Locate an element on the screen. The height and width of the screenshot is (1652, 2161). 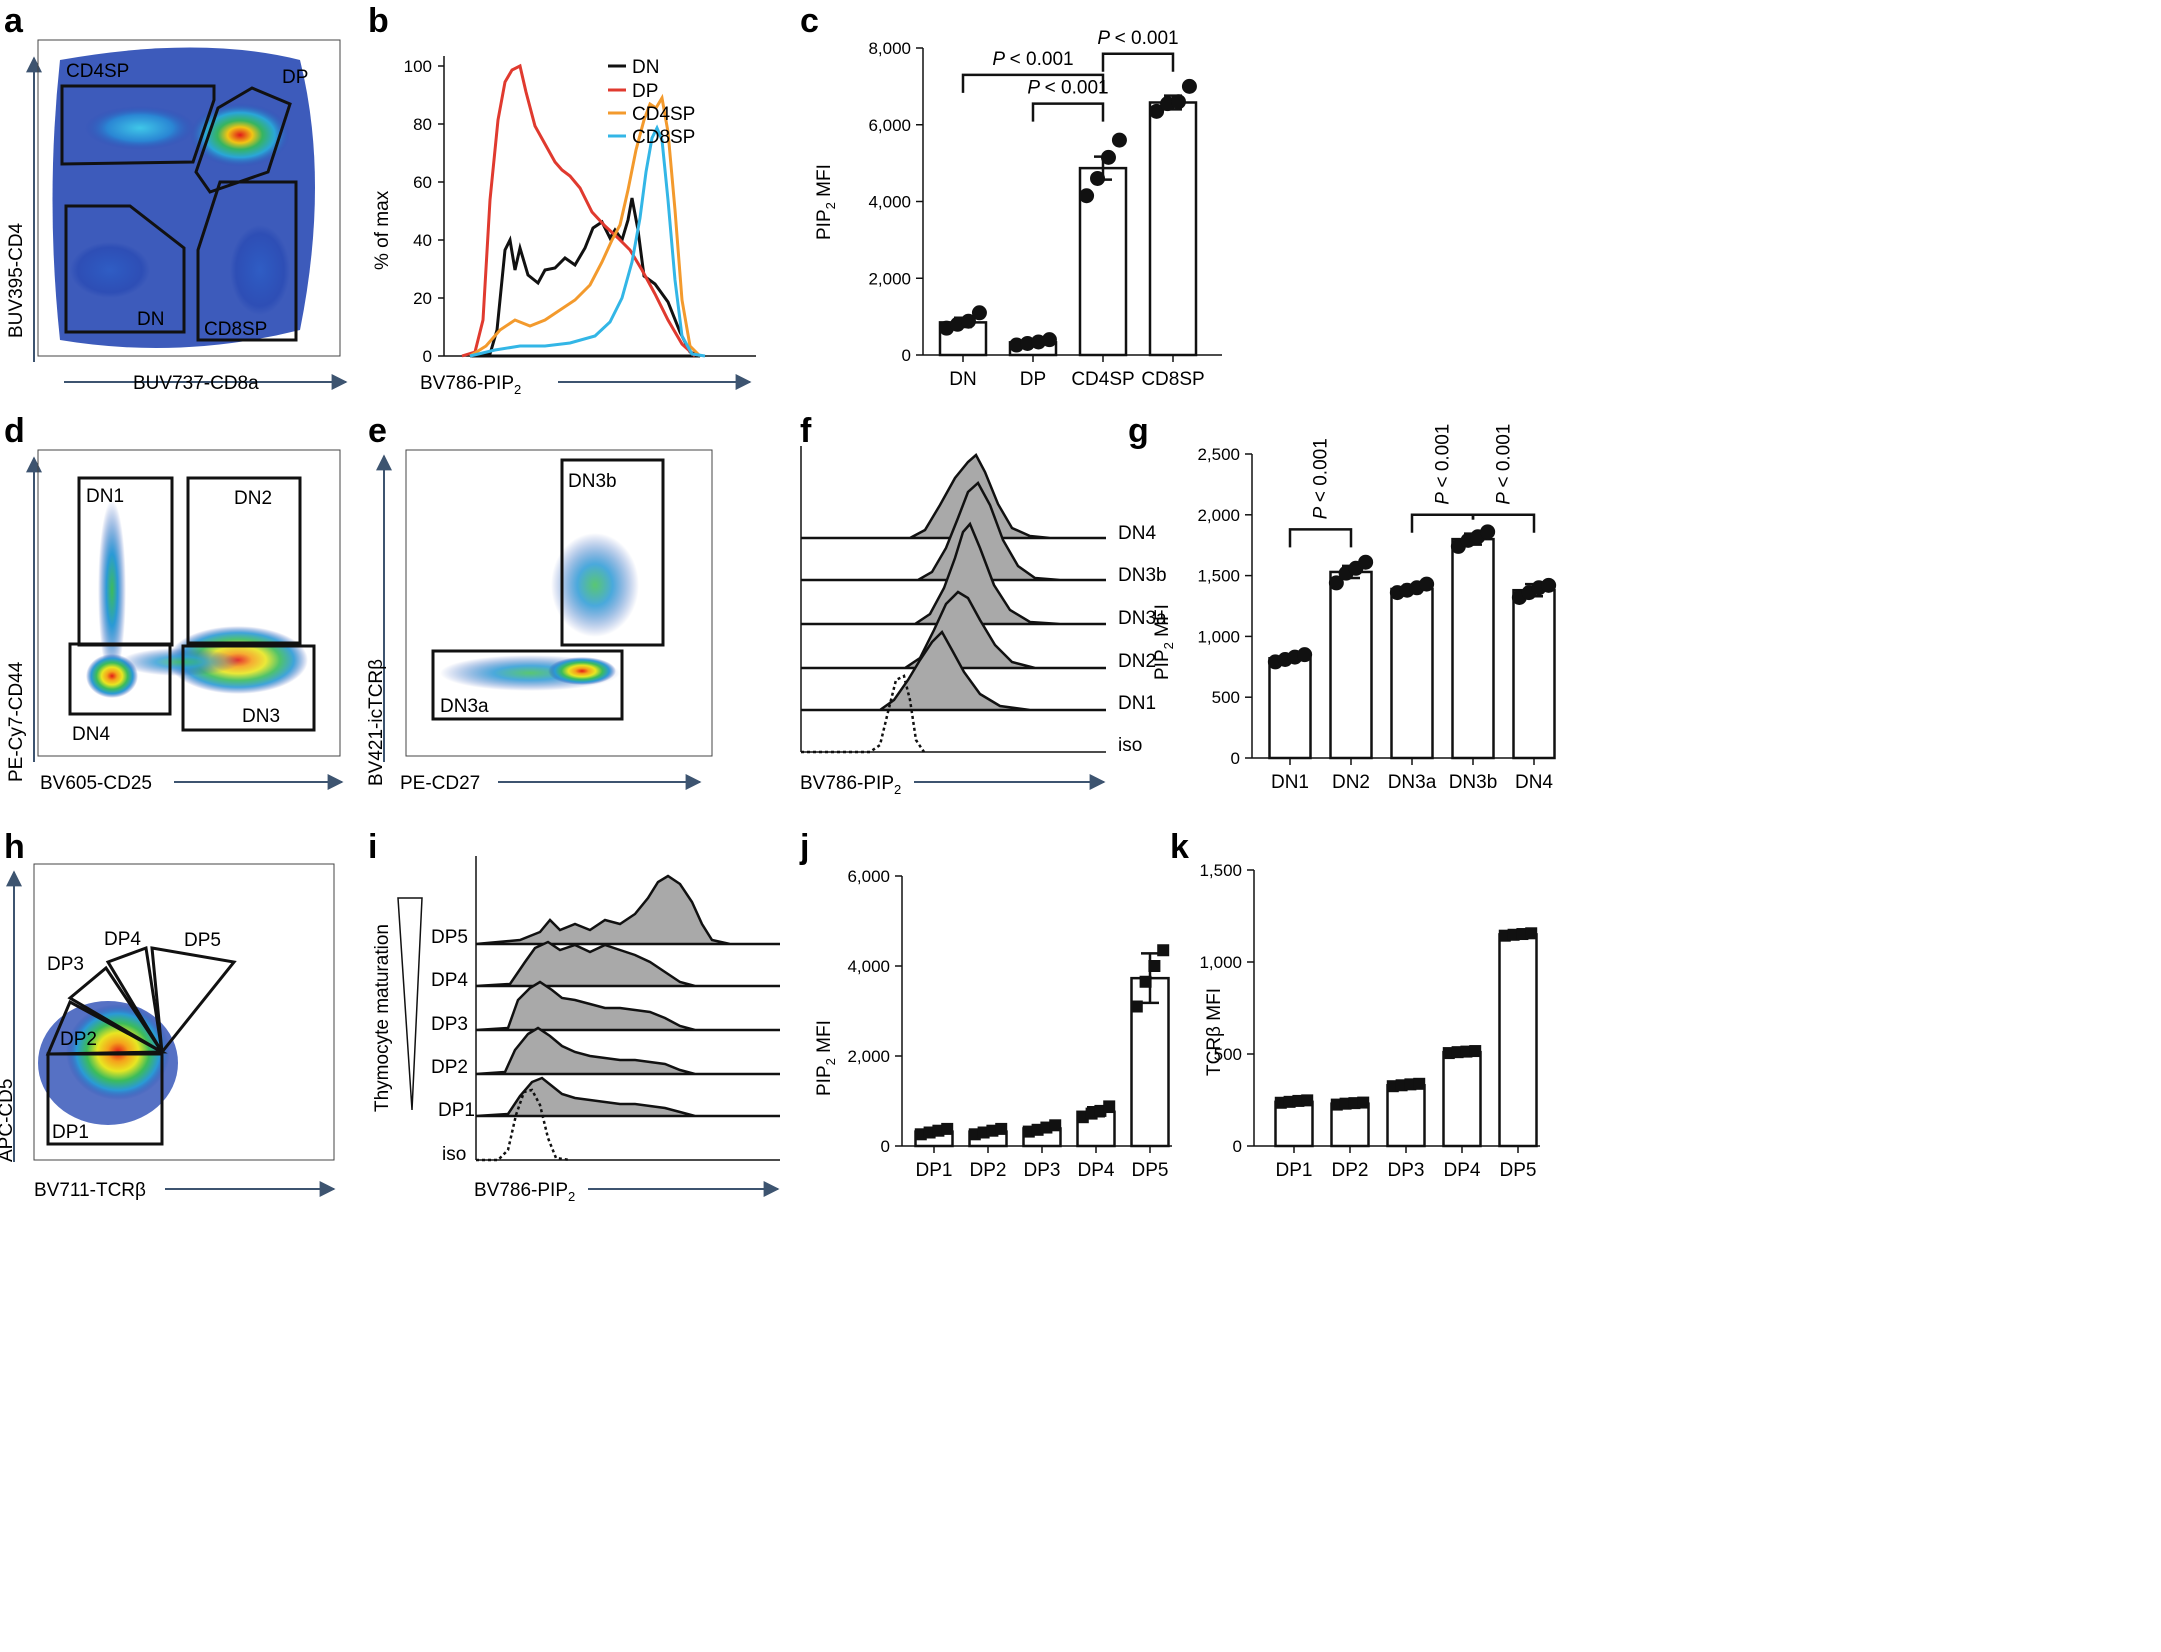
y-axis-label-k: TCRβ MFI is located at coordinates (1214, 1032).